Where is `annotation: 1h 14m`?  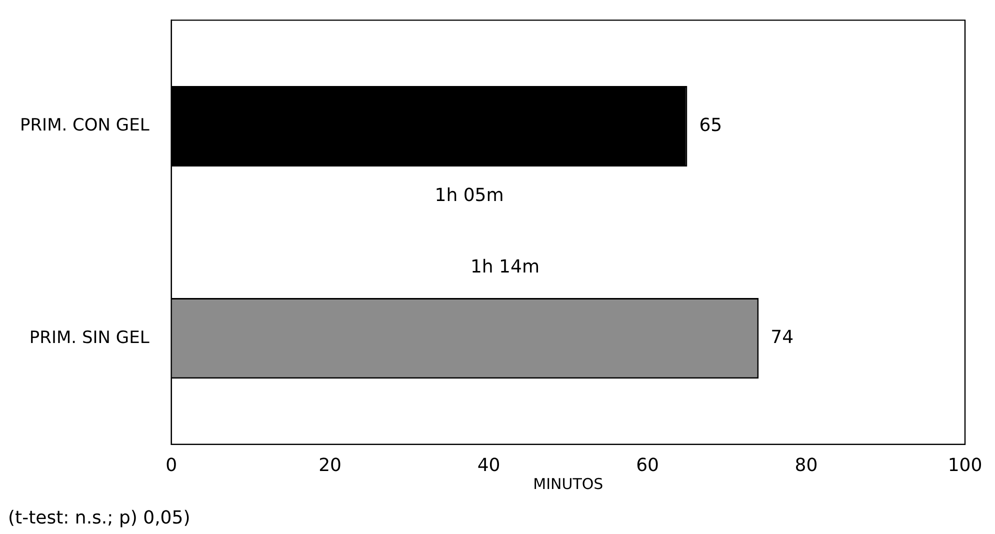 annotation: 1h 14m is located at coordinates (505, 267).